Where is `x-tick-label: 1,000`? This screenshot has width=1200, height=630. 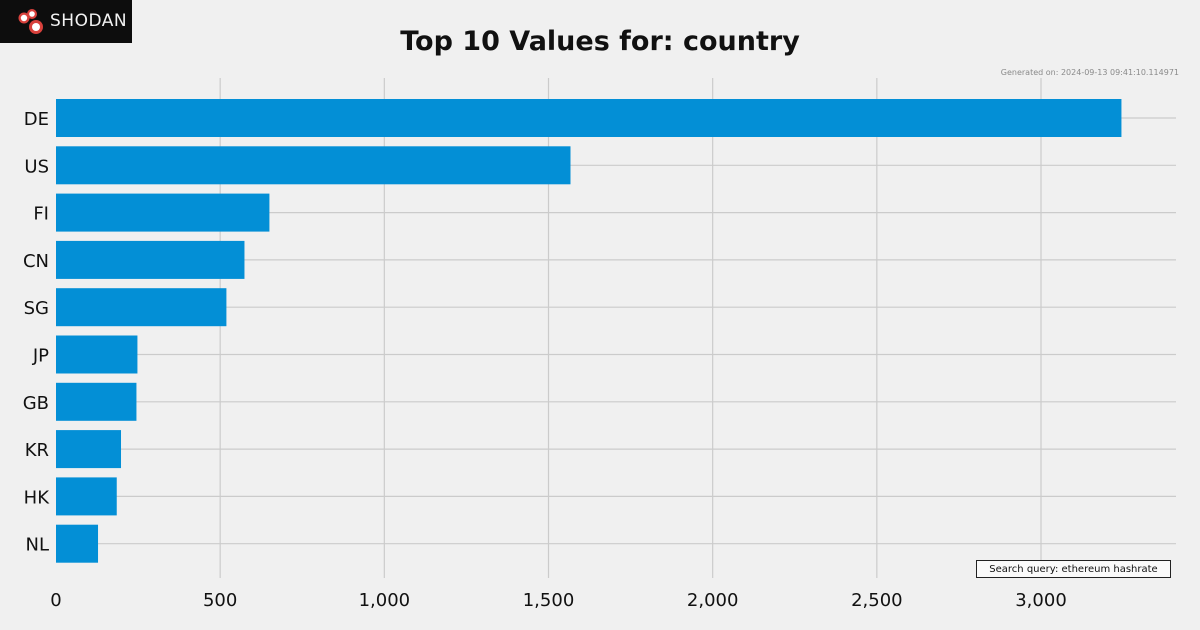
x-tick-label: 1,000 is located at coordinates (385, 600).